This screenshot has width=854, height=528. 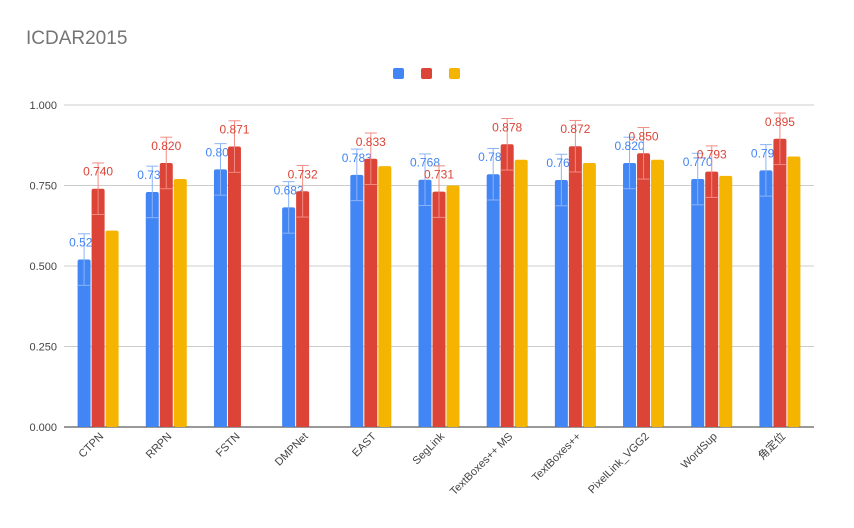 I want to click on x-tick-label: FSTN, so click(x=228, y=445).